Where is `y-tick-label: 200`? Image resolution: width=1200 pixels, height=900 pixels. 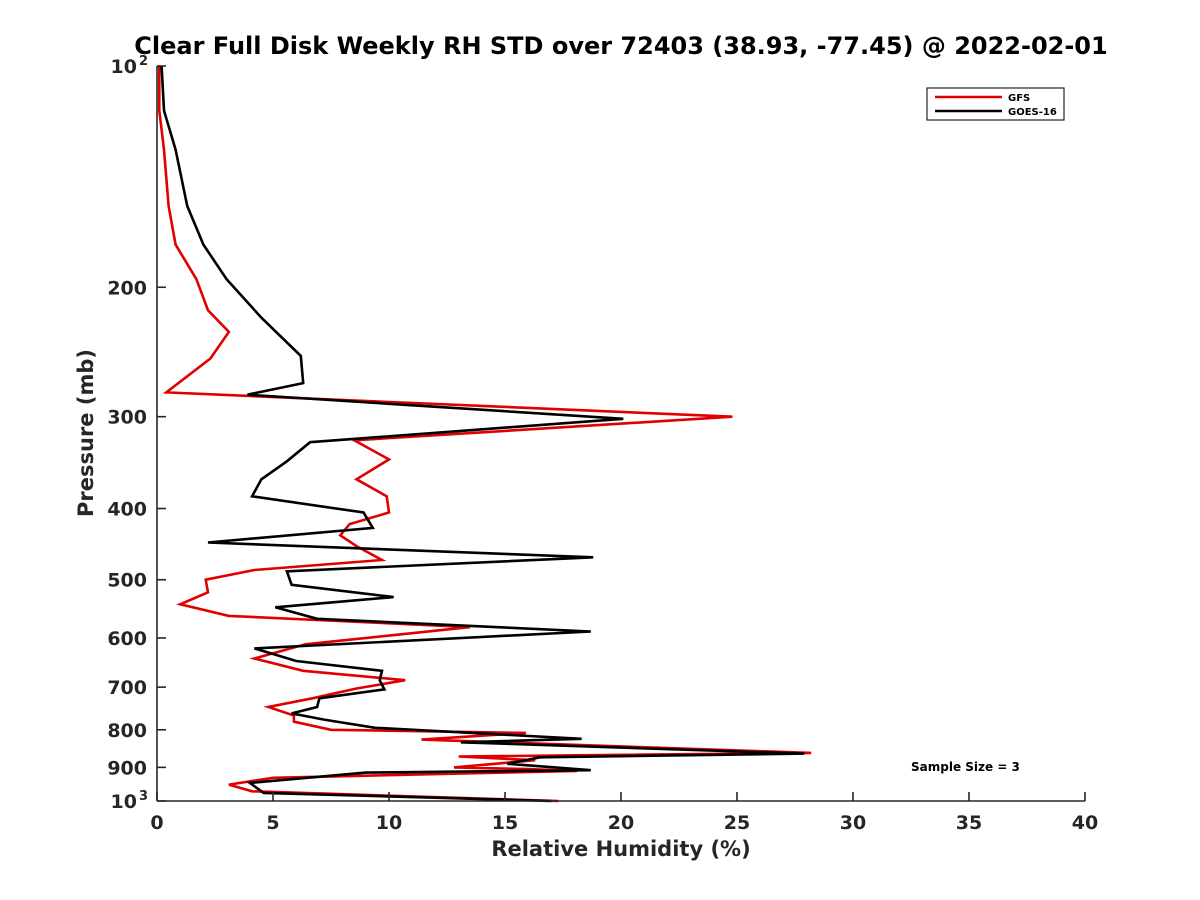 y-tick-label: 200 is located at coordinates (127, 288).